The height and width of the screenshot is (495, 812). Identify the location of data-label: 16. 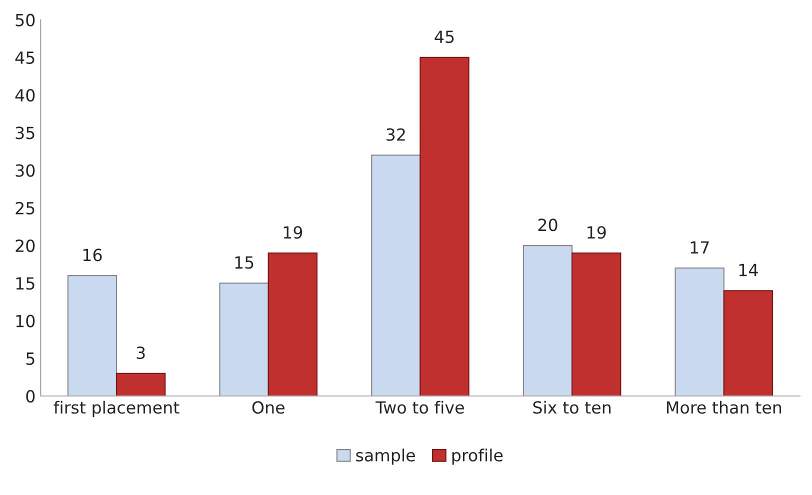
(92, 255).